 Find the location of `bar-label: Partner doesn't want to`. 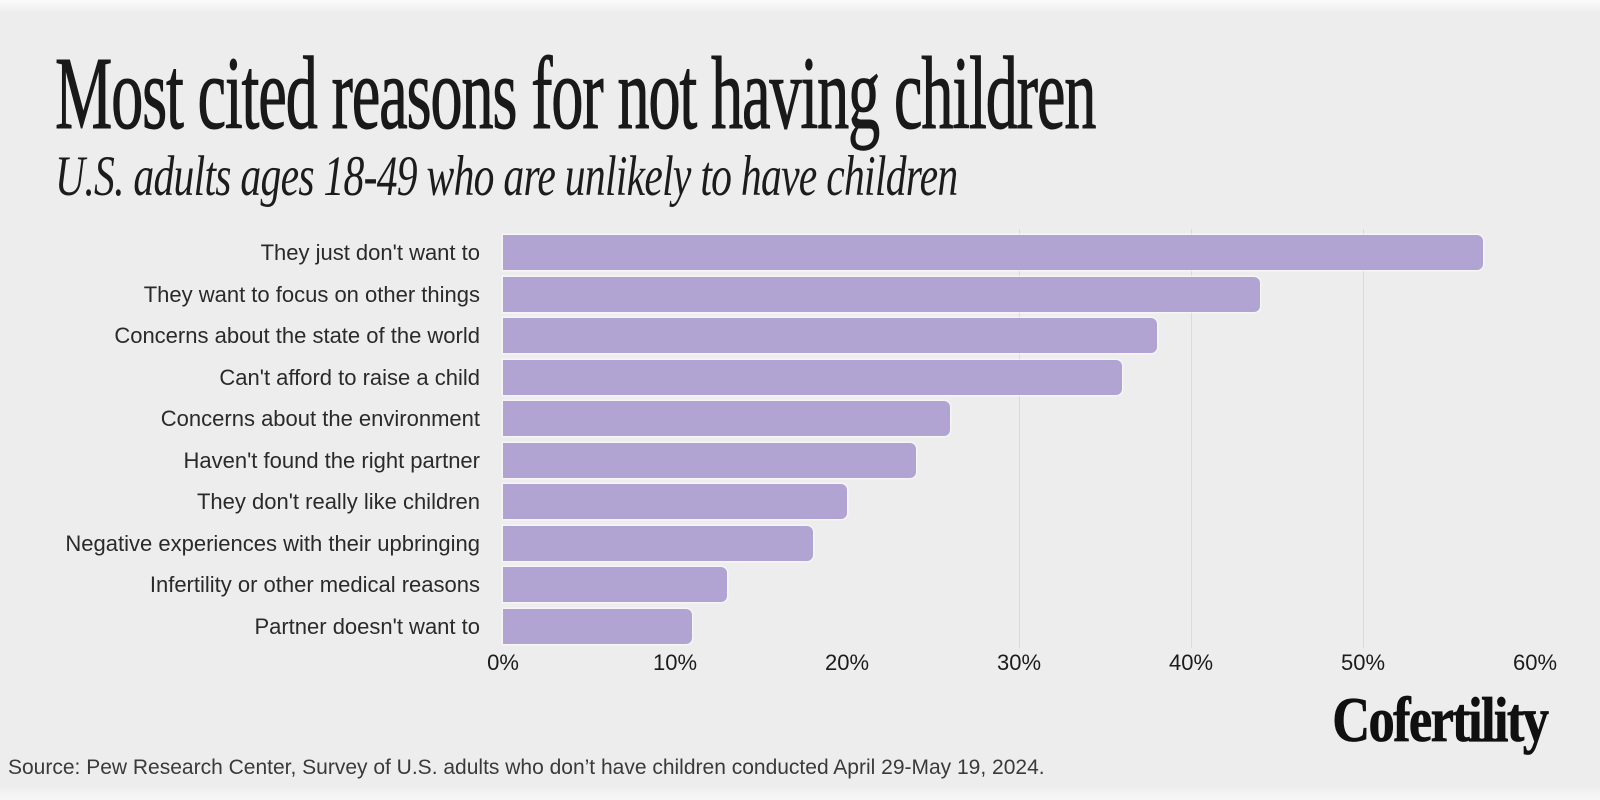

bar-label: Partner doesn't want to is located at coordinates (367, 626).